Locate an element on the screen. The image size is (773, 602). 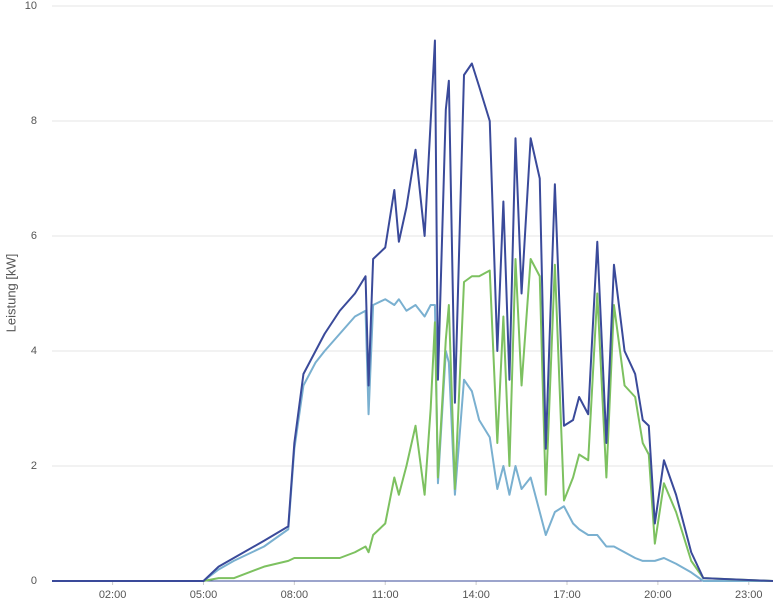
y-tick-label: 6 is located at coordinates (34, 236).